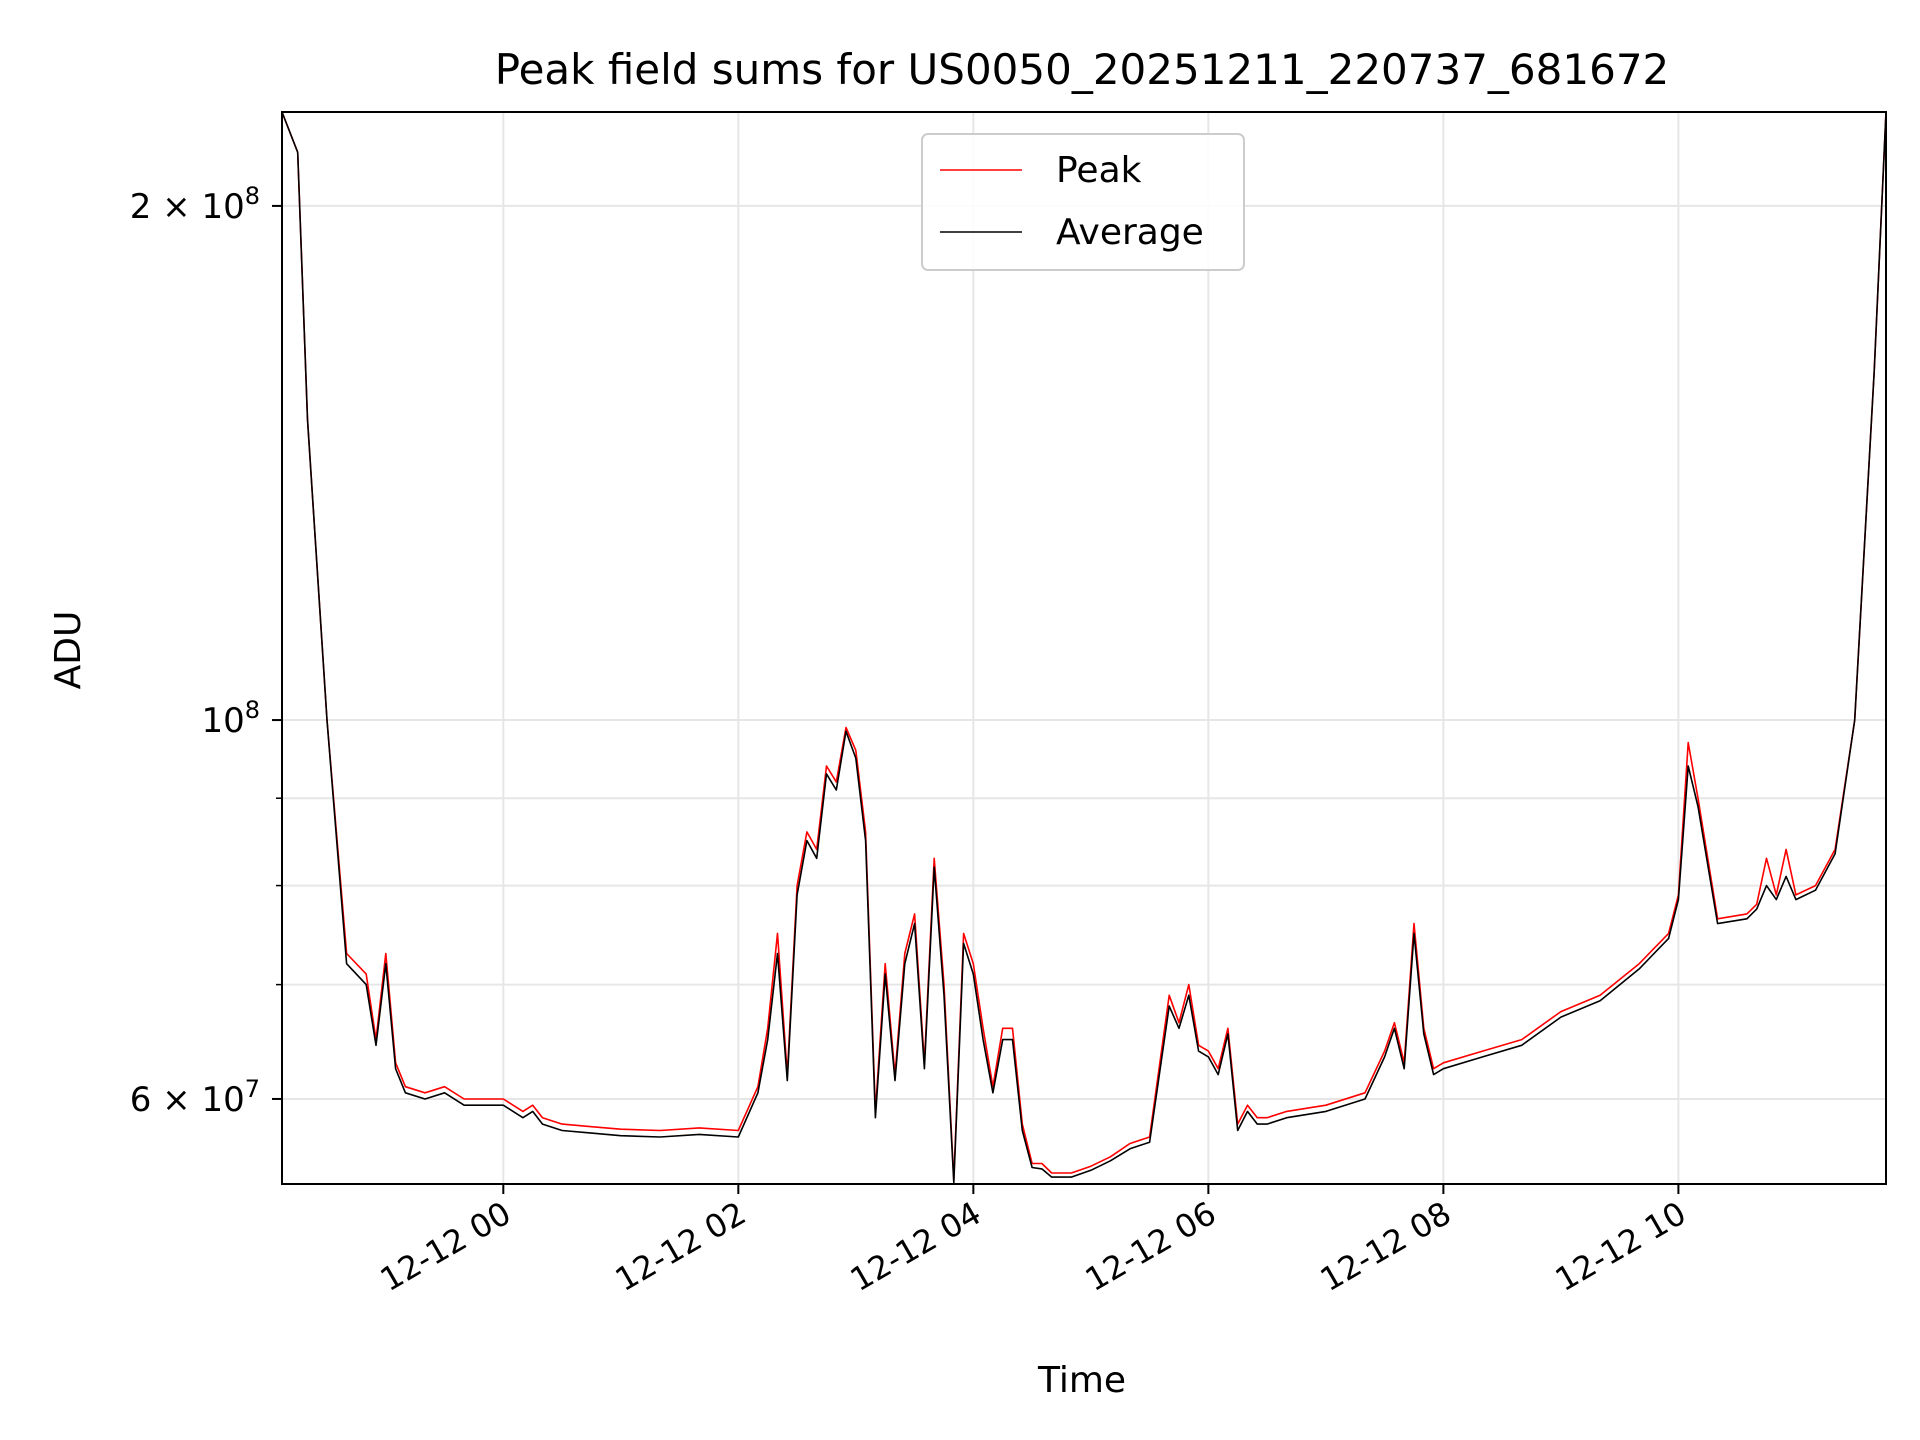 The width and height of the screenshot is (1920, 1440). I want to click on y-tick-label: 6 × 107, so click(195, 1097).